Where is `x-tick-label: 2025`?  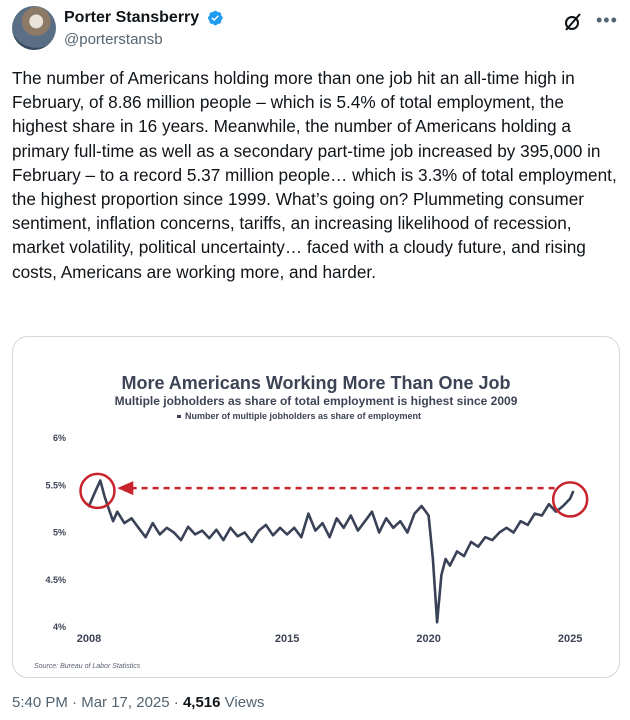 x-tick-label: 2025 is located at coordinates (570, 639).